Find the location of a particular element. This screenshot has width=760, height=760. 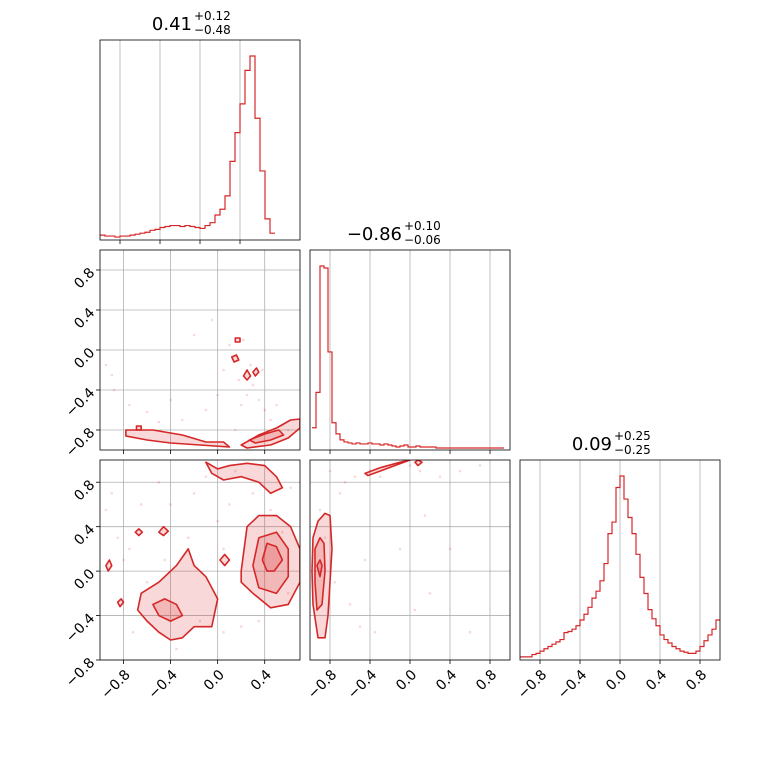

p12-xtick-label: 0.8 is located at coordinates (486, 680).